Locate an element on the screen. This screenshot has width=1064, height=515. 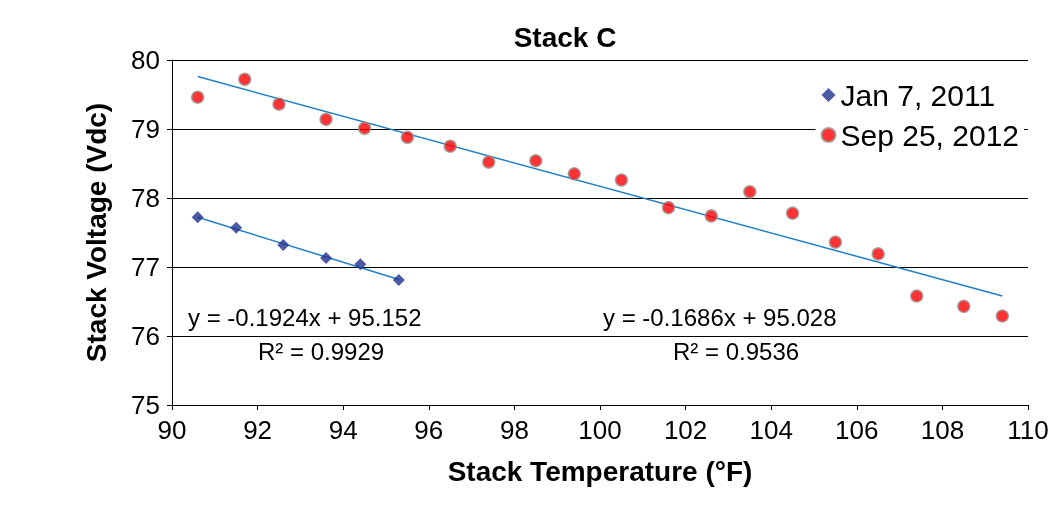
x-axis-title: Stack Temperature (°F) is located at coordinates (600, 471).